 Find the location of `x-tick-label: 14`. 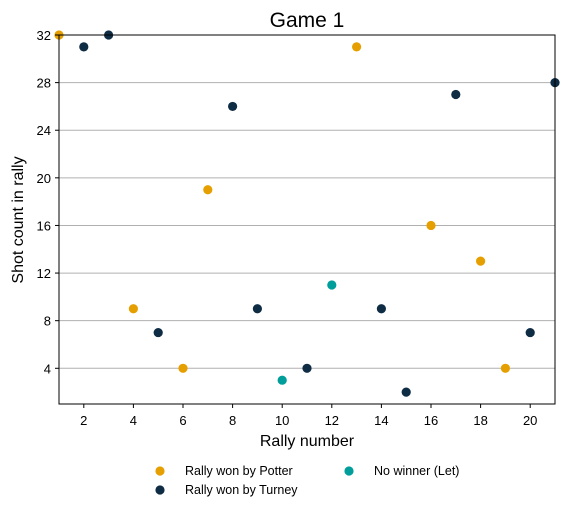

x-tick-label: 14 is located at coordinates (381, 420).